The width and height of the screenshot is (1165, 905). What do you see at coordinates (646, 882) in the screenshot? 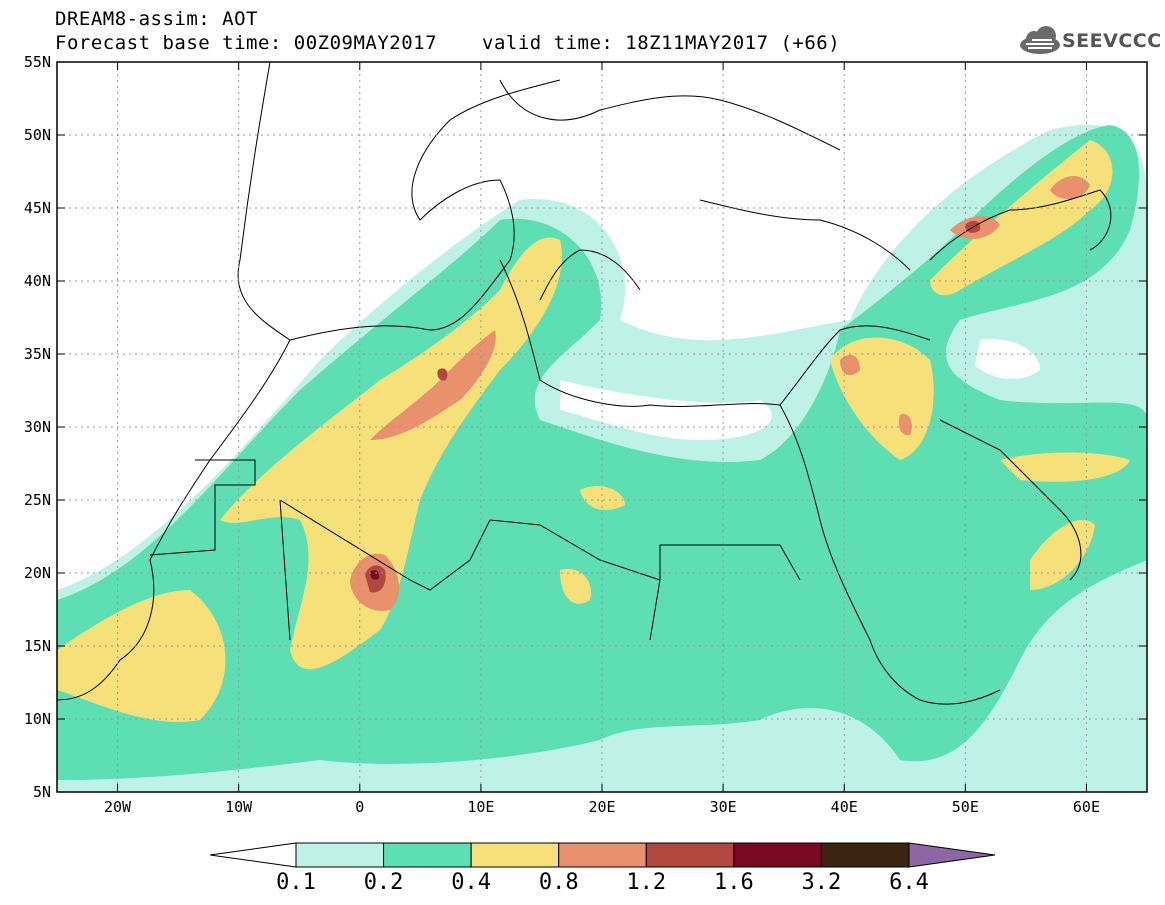
I see `colorbar-level-label: 1.2` at bounding box center [646, 882].